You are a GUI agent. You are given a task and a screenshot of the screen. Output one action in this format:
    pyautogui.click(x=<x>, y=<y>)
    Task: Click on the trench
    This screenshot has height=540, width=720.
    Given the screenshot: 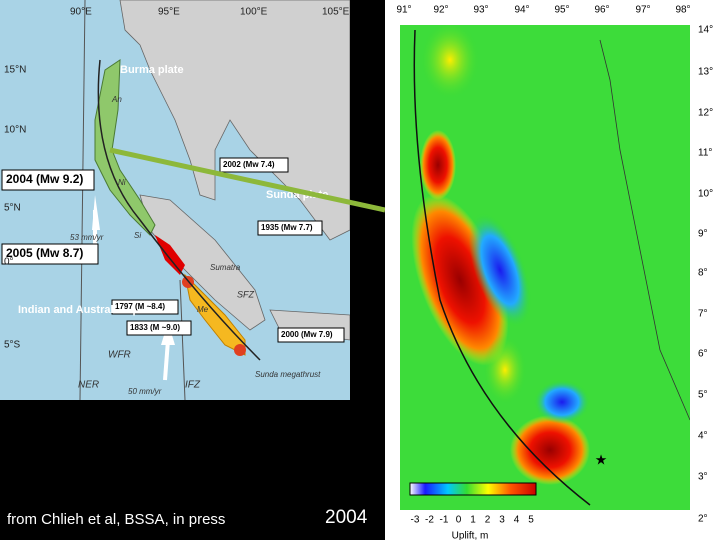 What is the action you would take?
    pyautogui.click(x=179, y=210)
    